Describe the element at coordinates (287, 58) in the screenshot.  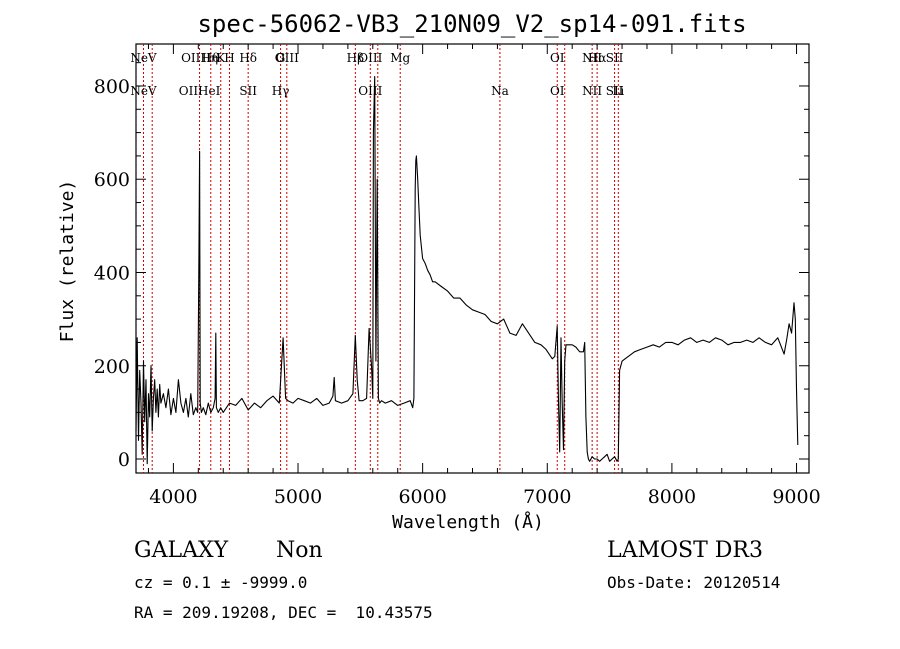
I see `marker-label-top-8: OIII` at that location.